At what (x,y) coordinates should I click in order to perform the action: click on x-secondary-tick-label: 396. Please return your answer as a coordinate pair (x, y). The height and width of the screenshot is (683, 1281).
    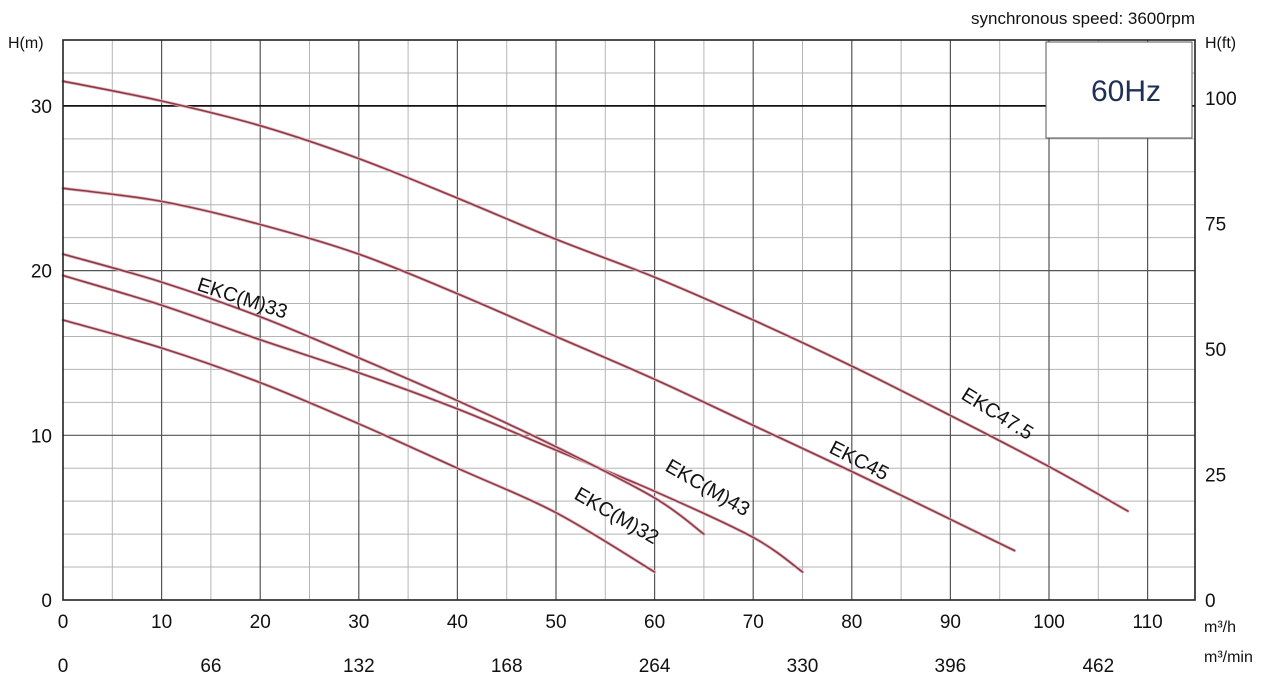
    Looking at the image, I should click on (951, 666).